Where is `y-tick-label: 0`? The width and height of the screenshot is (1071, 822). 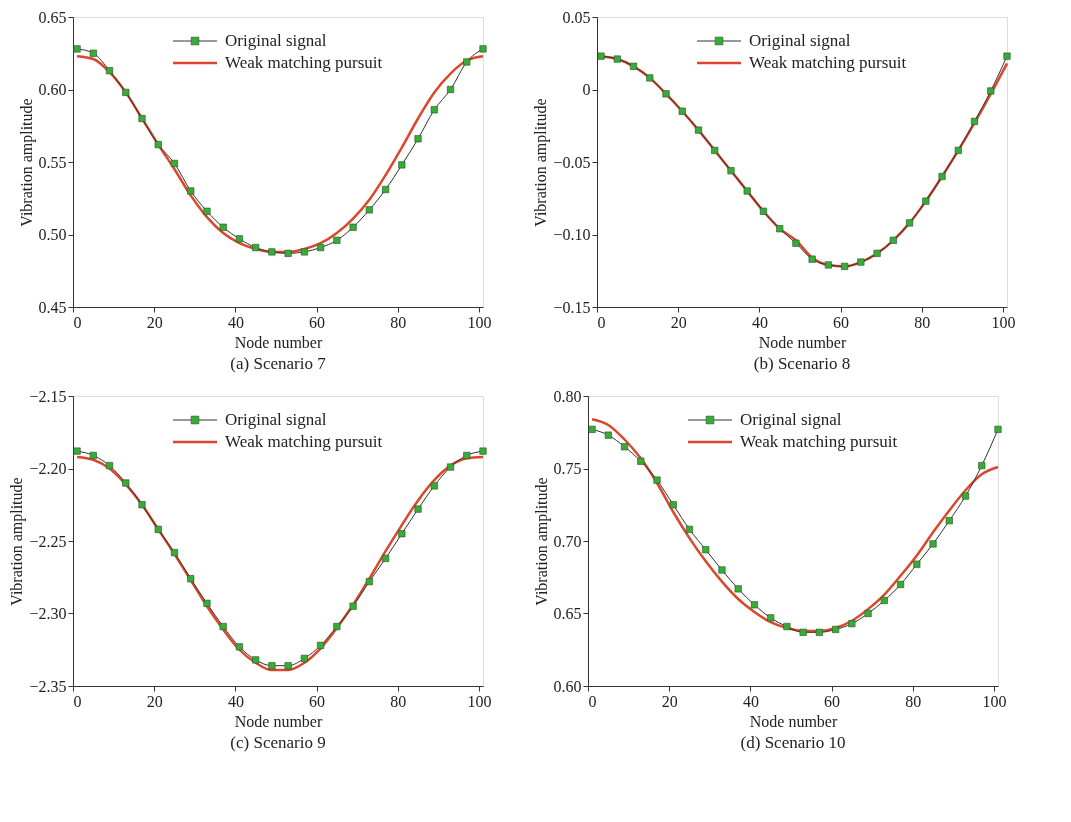
y-tick-label: 0 is located at coordinates (586, 89).